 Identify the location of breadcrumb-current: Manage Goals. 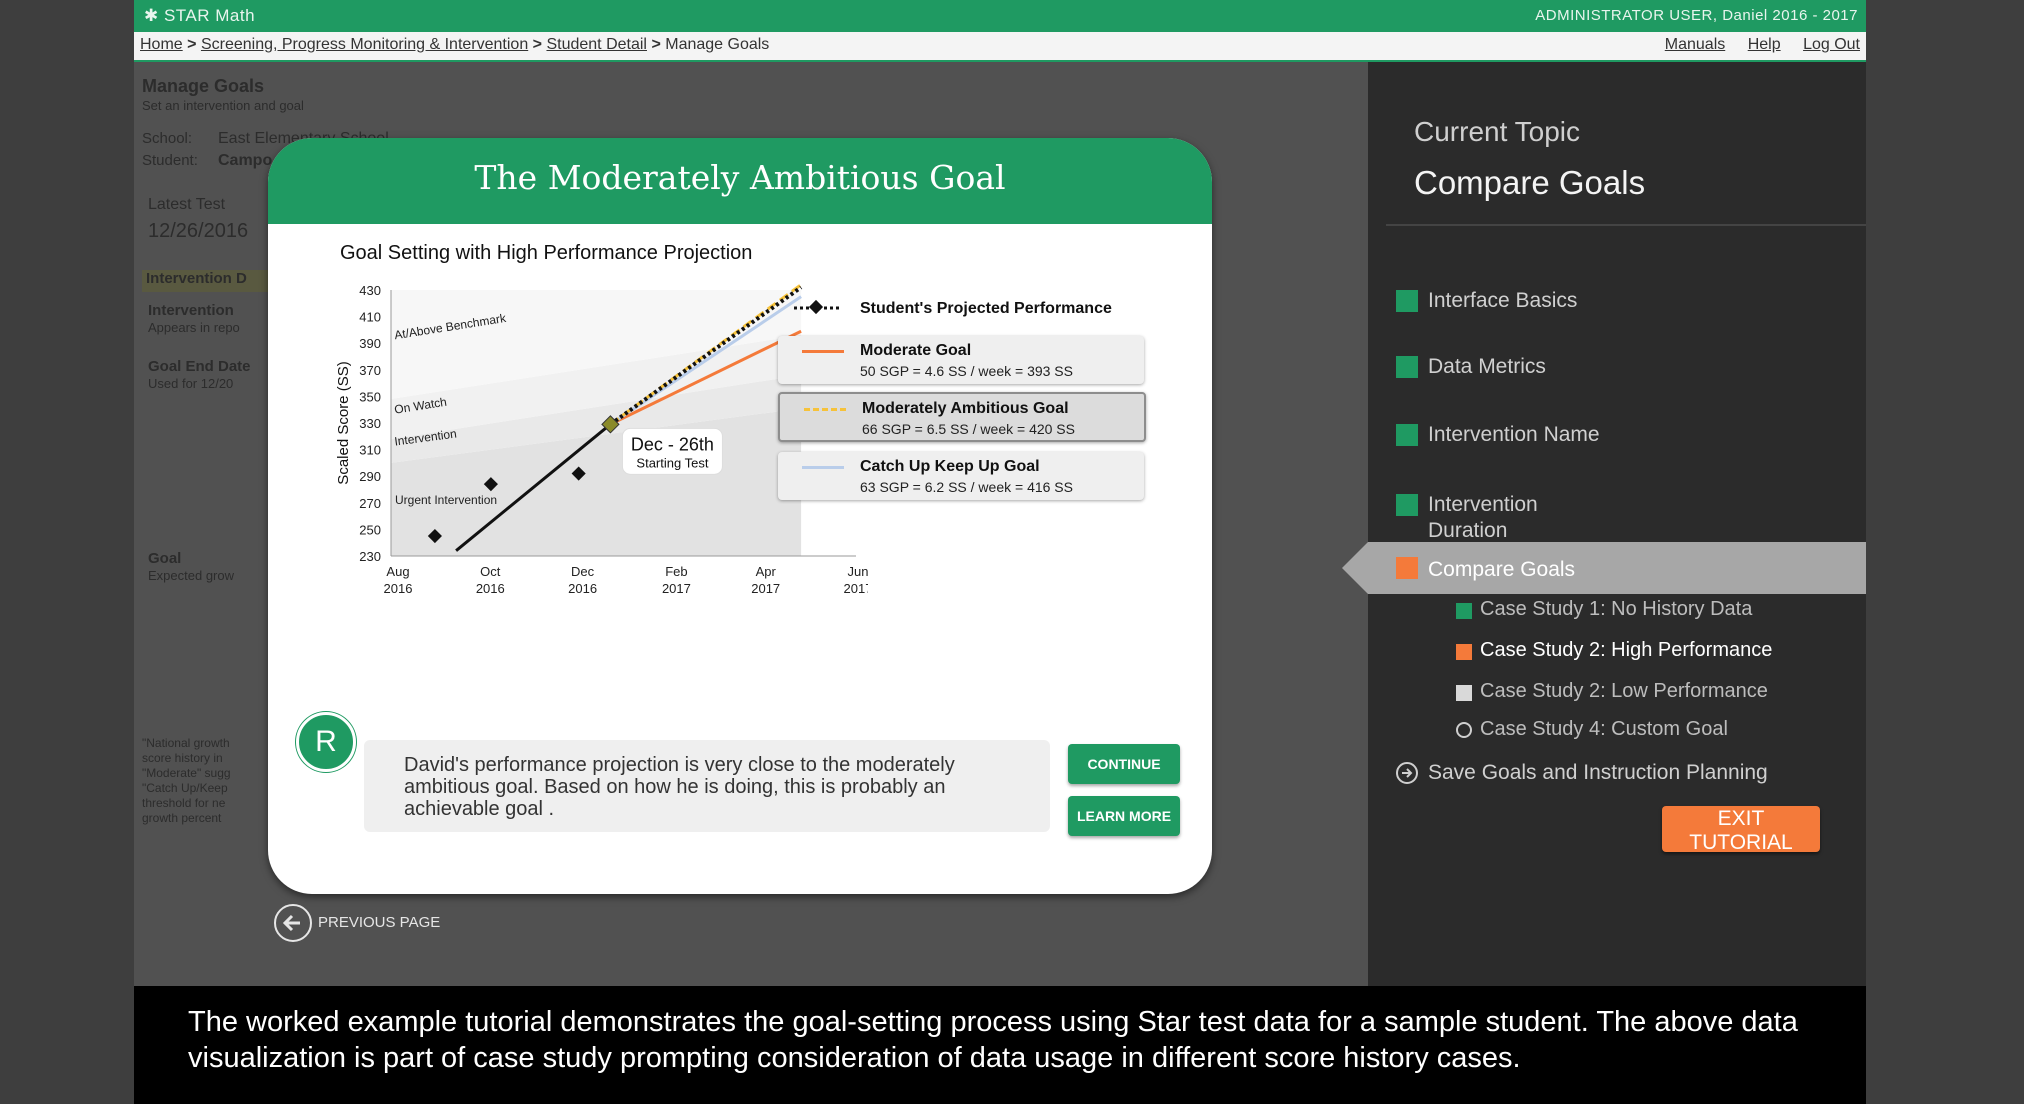
(717, 44).